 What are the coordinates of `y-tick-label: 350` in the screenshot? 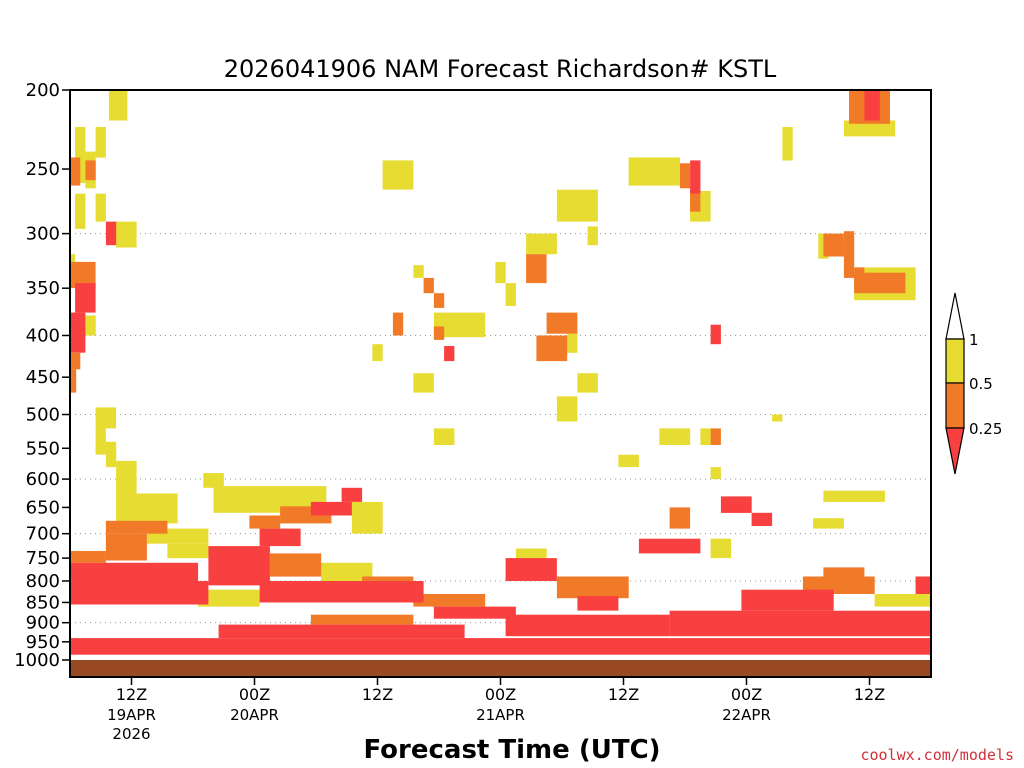 It's located at (43, 288).